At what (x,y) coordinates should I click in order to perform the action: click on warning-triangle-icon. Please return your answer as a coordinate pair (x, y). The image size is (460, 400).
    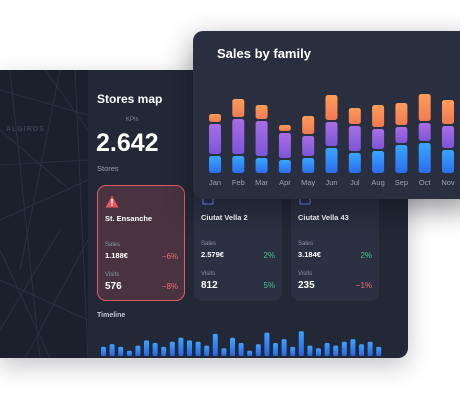
    Looking at the image, I should click on (112, 201).